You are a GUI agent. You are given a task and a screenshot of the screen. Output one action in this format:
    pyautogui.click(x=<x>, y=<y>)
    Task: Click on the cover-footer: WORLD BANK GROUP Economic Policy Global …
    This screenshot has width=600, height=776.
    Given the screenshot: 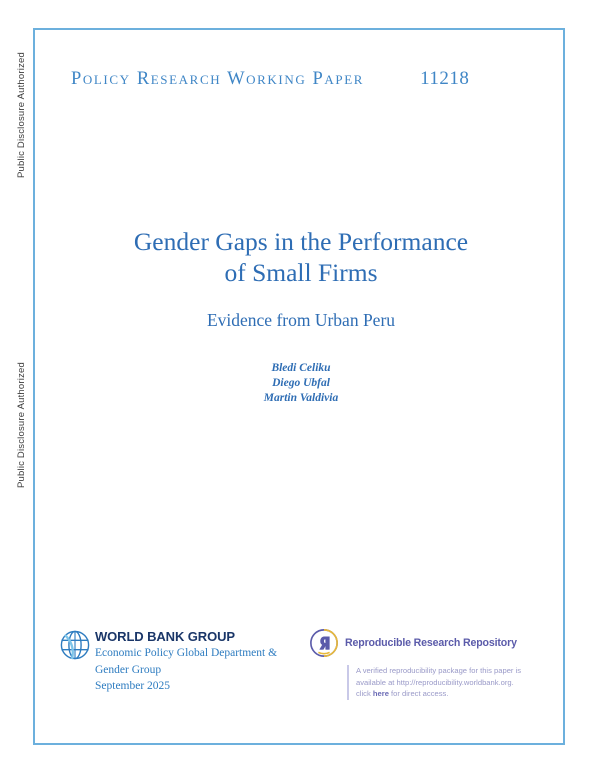 What is the action you would take?
    pyautogui.click(x=301, y=688)
    